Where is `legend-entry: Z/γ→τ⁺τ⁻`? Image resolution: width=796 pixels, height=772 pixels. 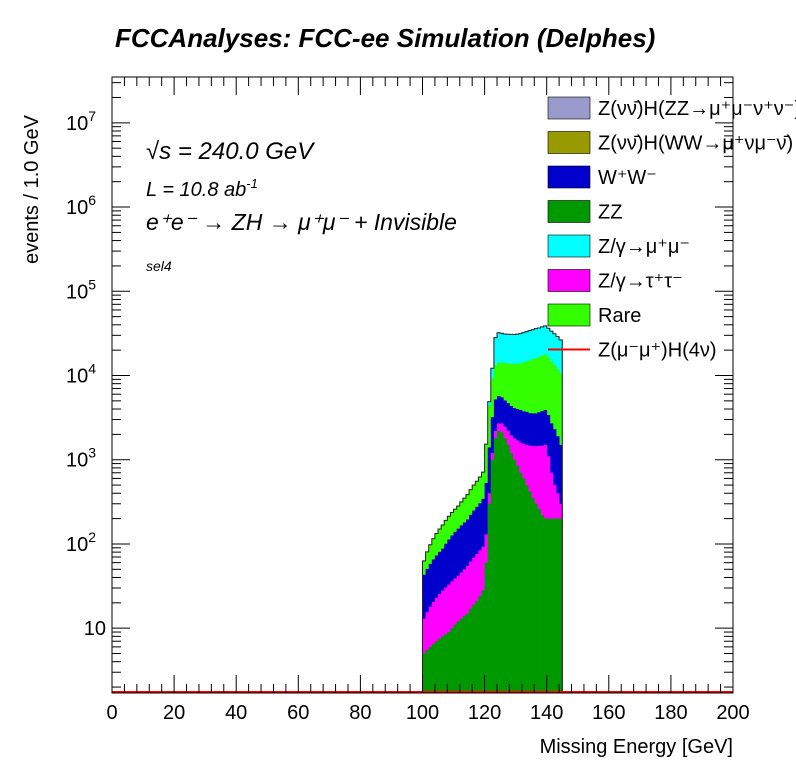 legend-entry: Z/γ→τ⁺τ⁻ is located at coordinates (615, 281).